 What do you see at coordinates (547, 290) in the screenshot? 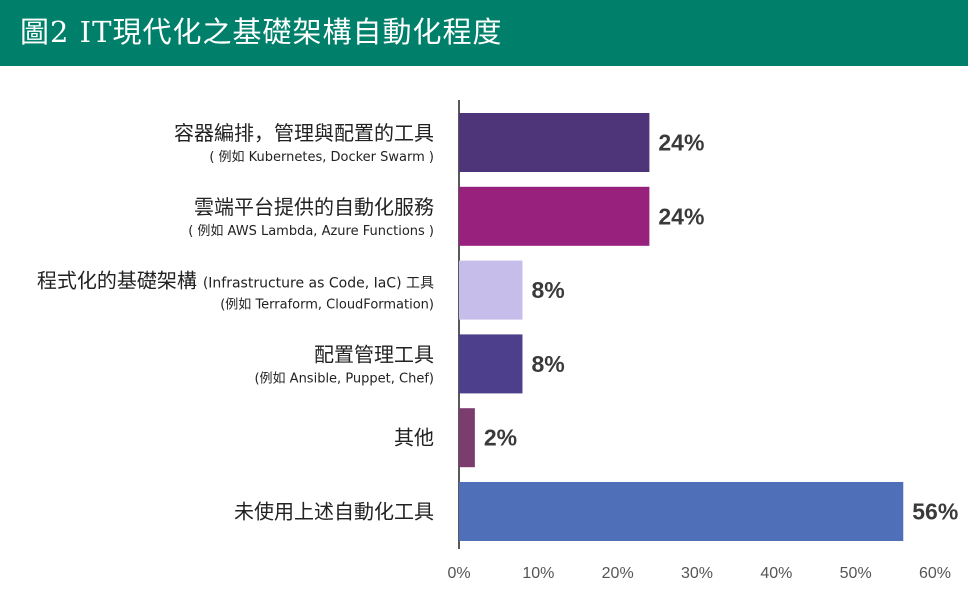
I see `value-label-2: 8%` at bounding box center [547, 290].